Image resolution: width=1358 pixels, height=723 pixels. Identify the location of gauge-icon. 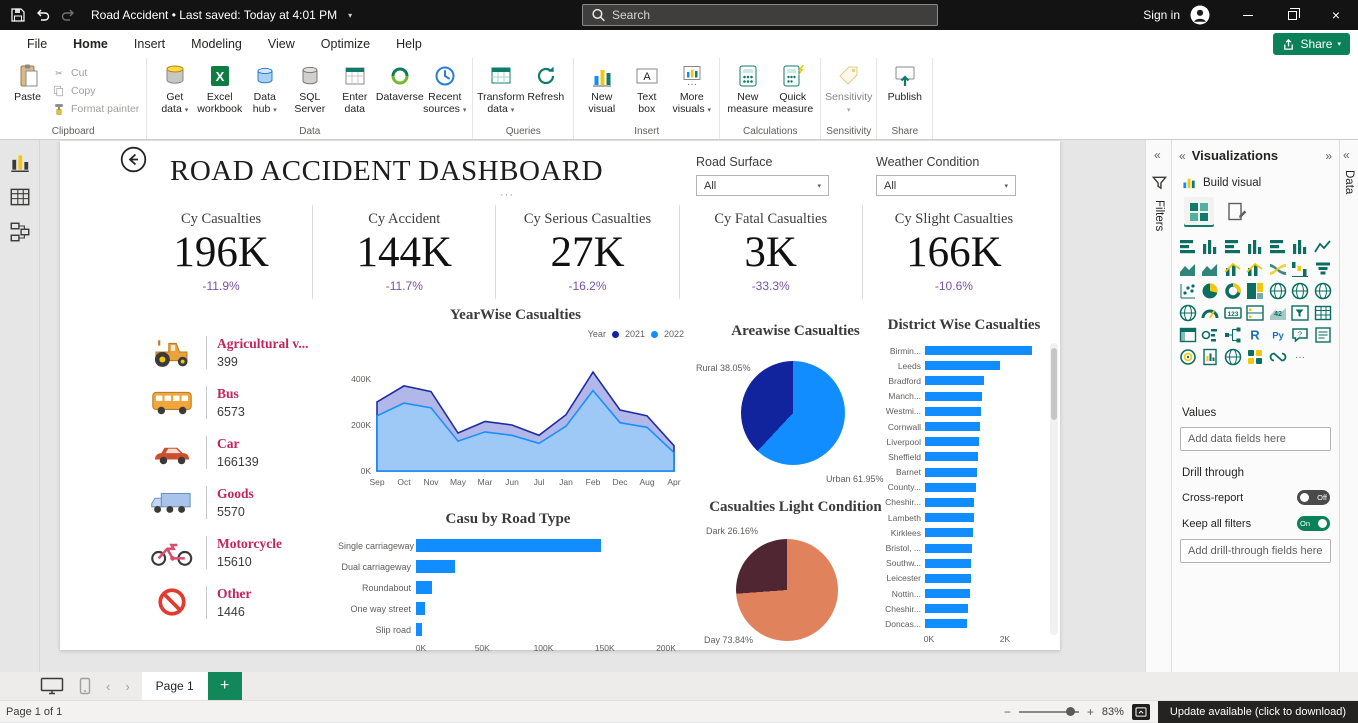
(1210, 313).